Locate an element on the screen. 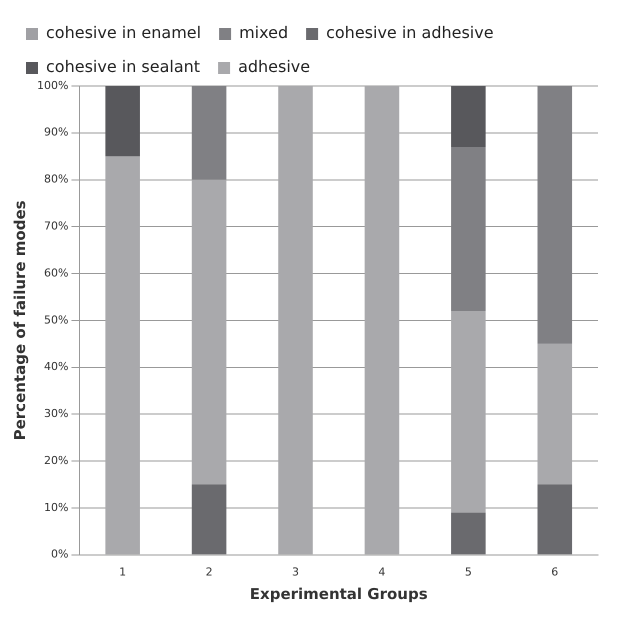  y-tick-label: 10% is located at coordinates (56, 507).